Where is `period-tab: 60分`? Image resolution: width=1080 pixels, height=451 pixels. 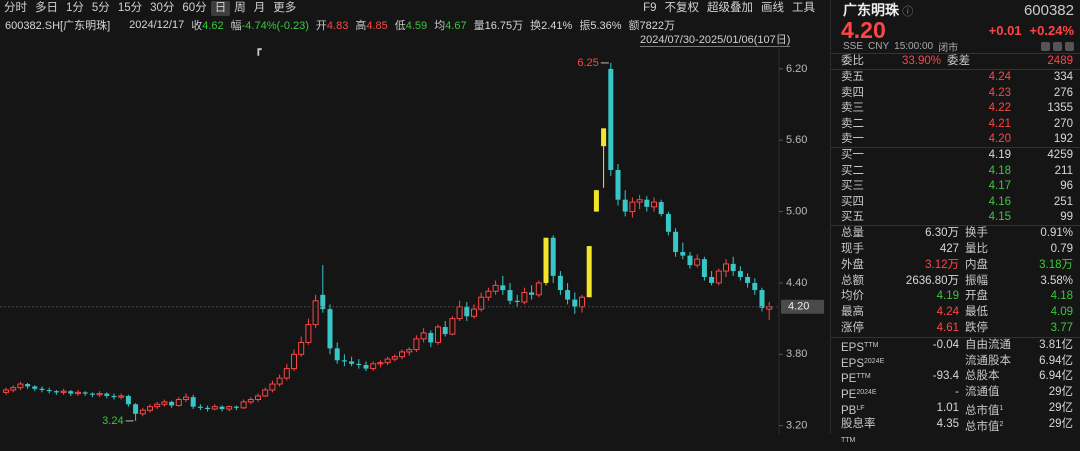 period-tab: 60分 is located at coordinates (194, 8).